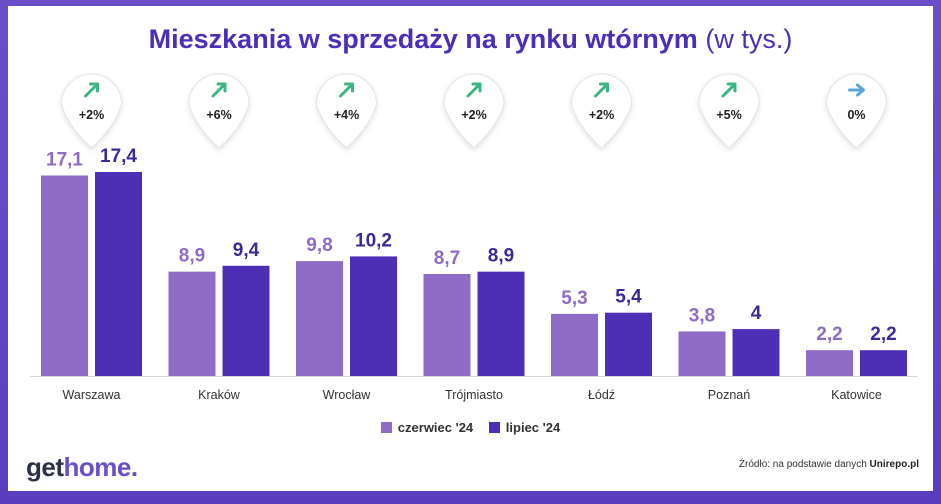  What do you see at coordinates (856, 90) in the screenshot?
I see `arrow-right-icon` at bounding box center [856, 90].